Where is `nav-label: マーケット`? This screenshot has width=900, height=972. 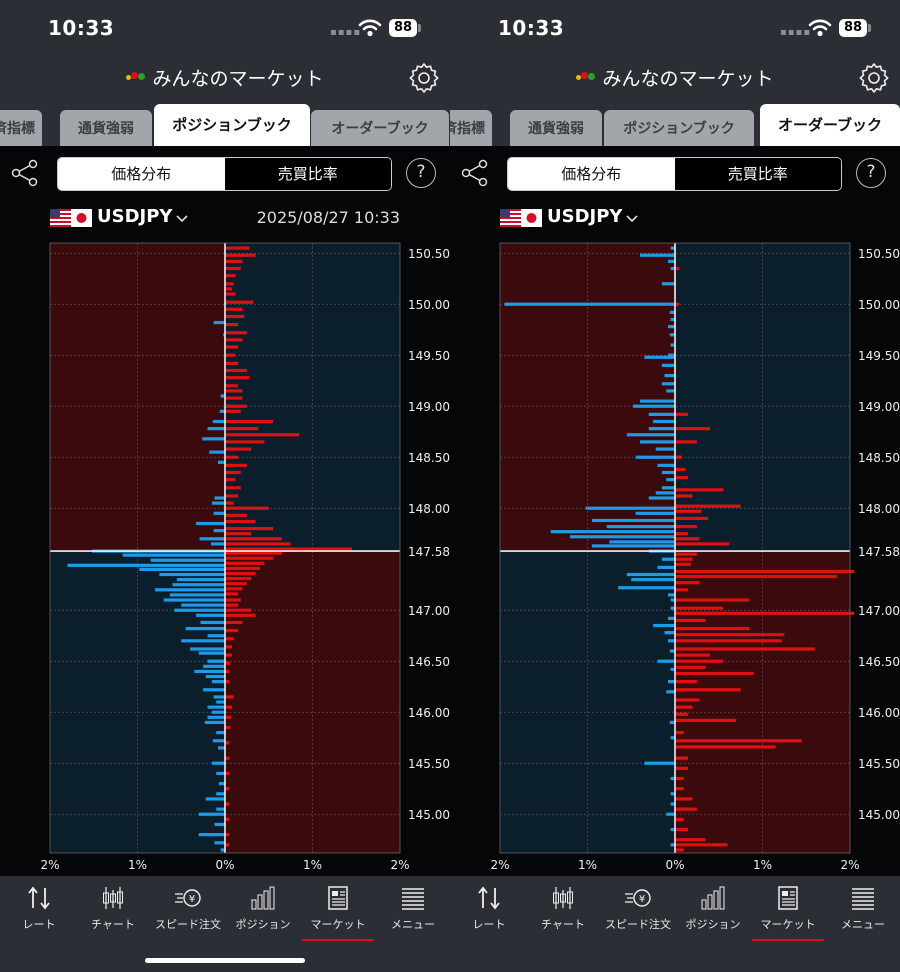
nav-label: マーケット is located at coordinates (788, 924).